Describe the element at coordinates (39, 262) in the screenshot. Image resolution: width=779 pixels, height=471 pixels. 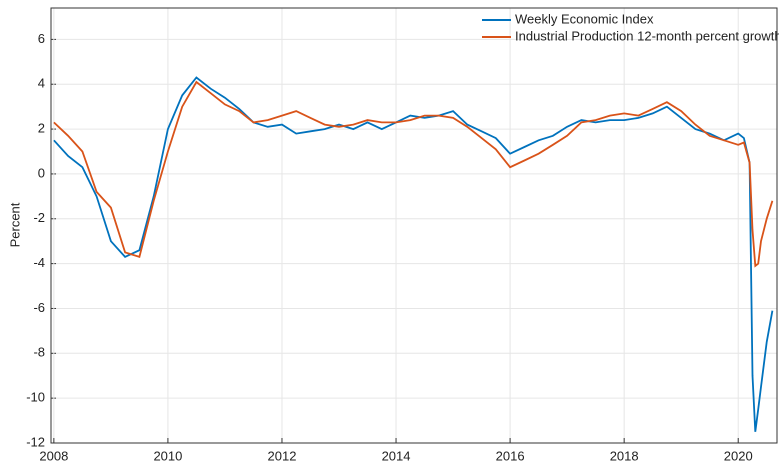
I see `y-tick-label: -4` at that location.